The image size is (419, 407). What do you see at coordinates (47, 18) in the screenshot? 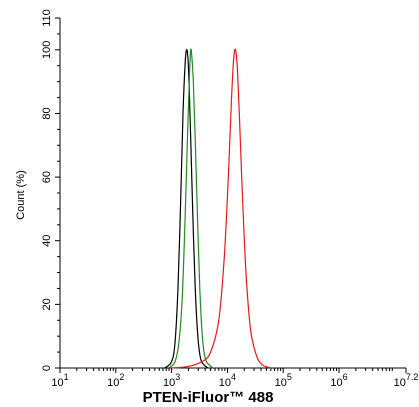
I see `y-tick-label: 110` at bounding box center [47, 18].